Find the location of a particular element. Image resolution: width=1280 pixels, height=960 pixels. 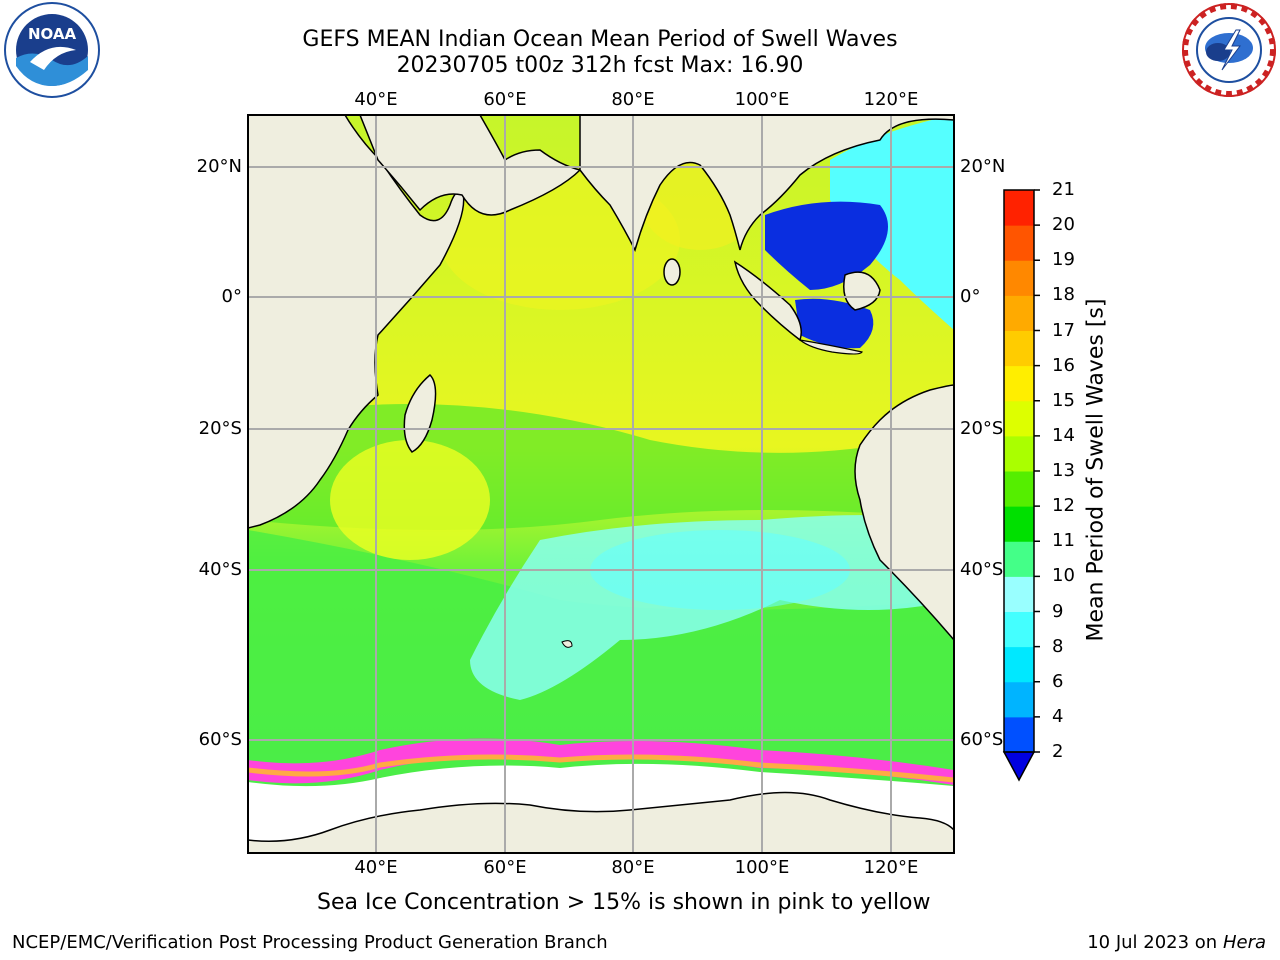

lat-label-left-20s: 20°S is located at coordinates (220, 428).